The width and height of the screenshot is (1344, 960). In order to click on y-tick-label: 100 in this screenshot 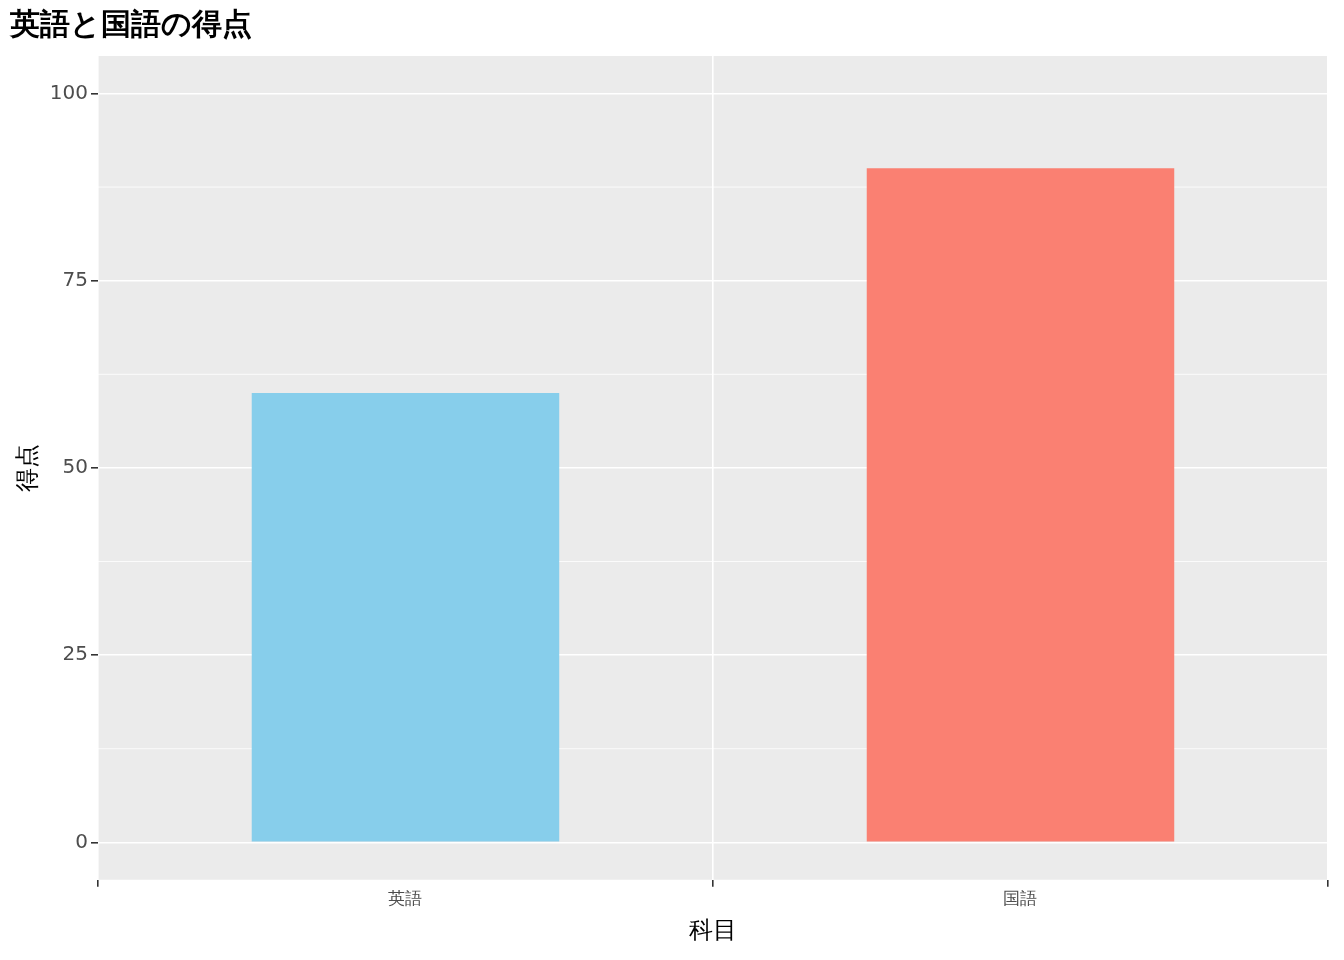, I will do `click(68, 91)`.